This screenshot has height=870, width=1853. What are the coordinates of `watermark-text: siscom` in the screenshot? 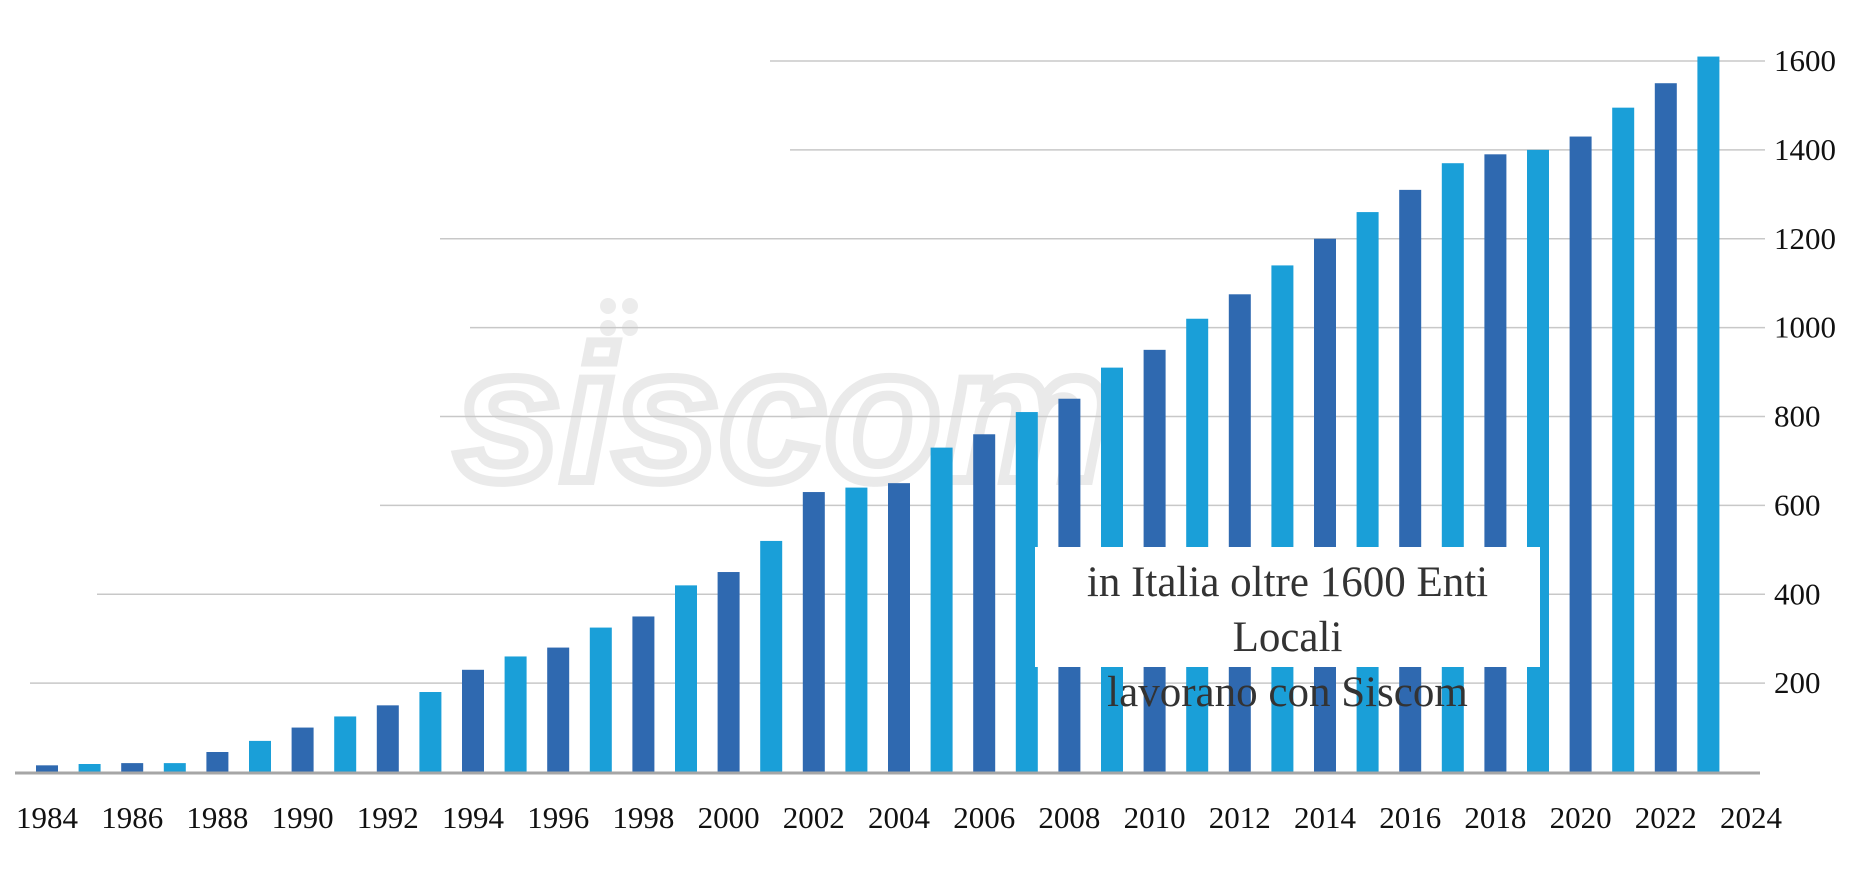 It's located at (782, 415).